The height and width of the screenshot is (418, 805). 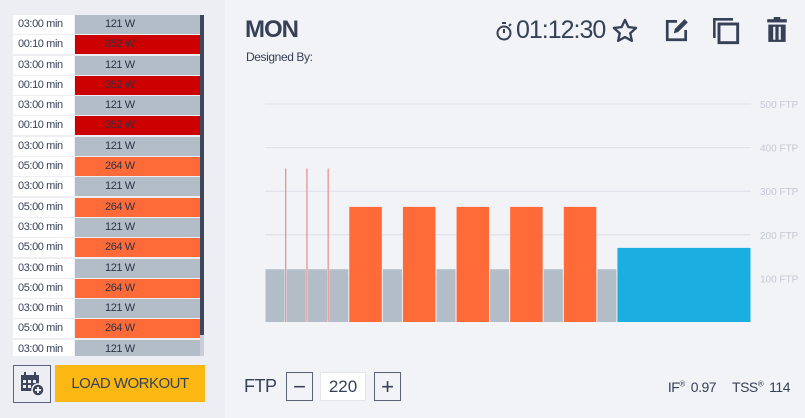 I want to click on y-tick-label: 300 FTP, so click(x=779, y=192).